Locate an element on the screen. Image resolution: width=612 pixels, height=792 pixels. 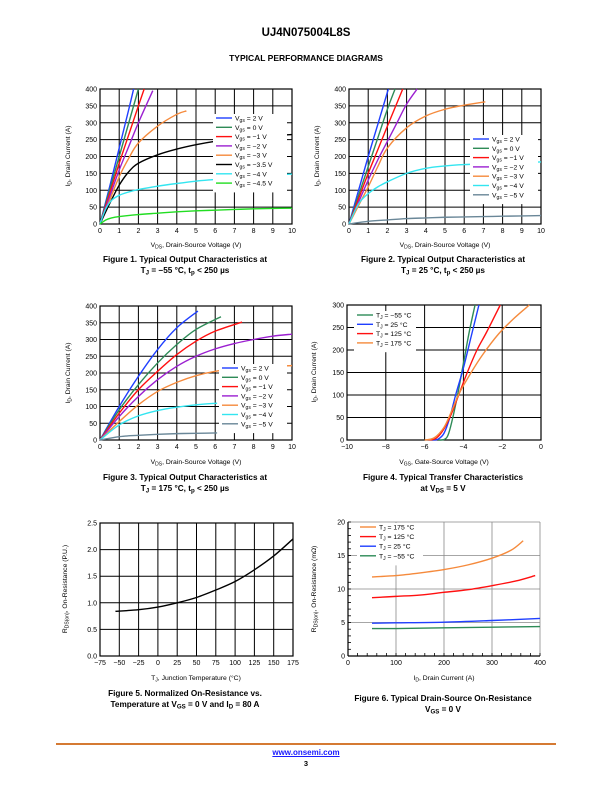
footer-website-link: www.onsemi.com is located at coordinates (306, 752).